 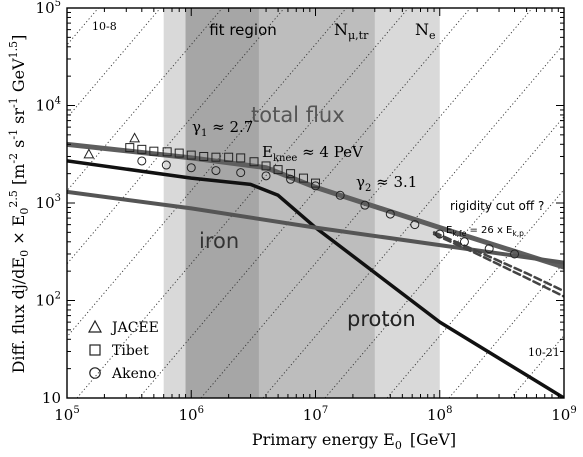 I want to click on y-tick-label: 10⁴, so click(x=48, y=105).